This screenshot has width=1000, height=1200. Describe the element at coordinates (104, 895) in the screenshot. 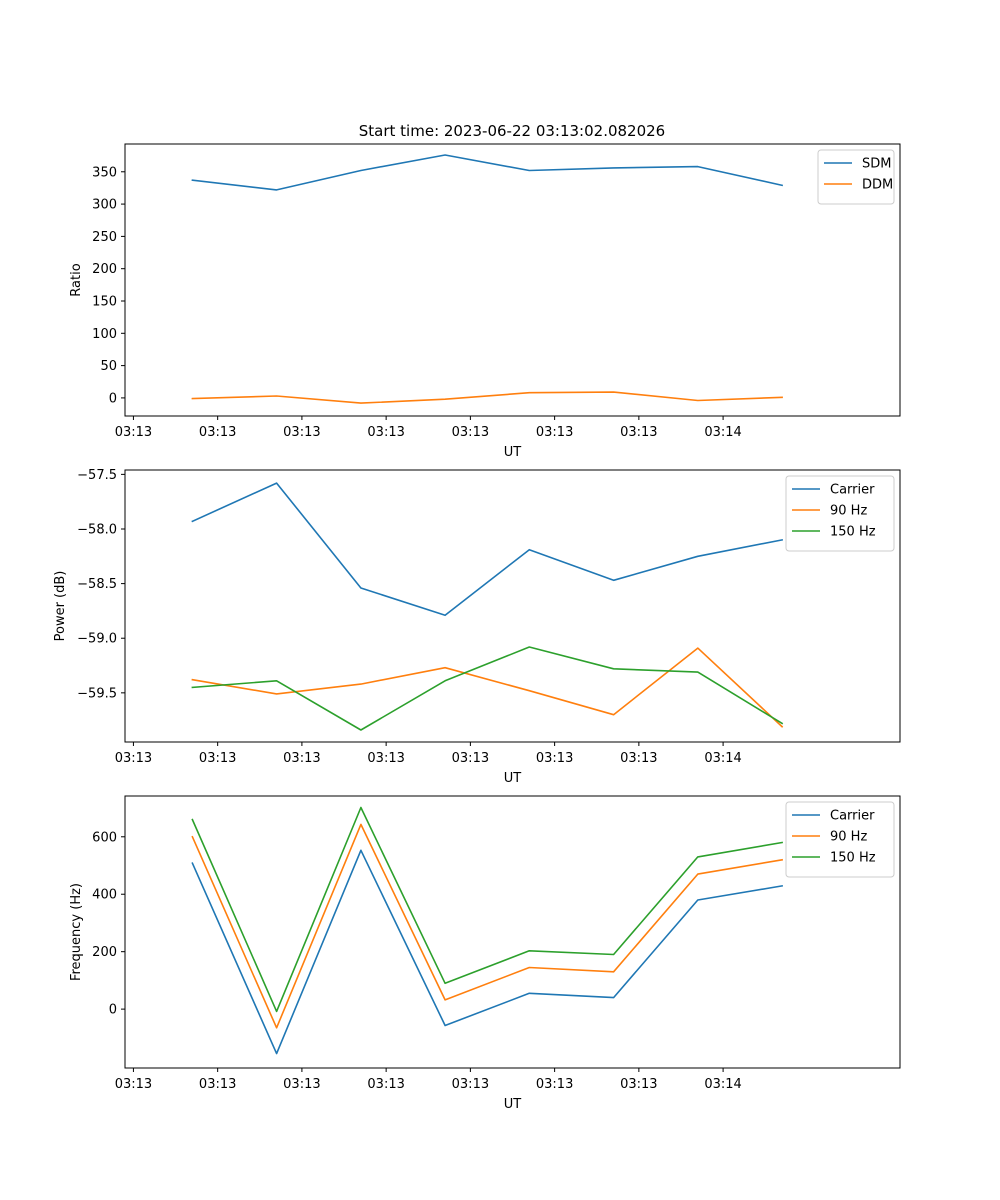

I see `y-tick-label: 400` at that location.